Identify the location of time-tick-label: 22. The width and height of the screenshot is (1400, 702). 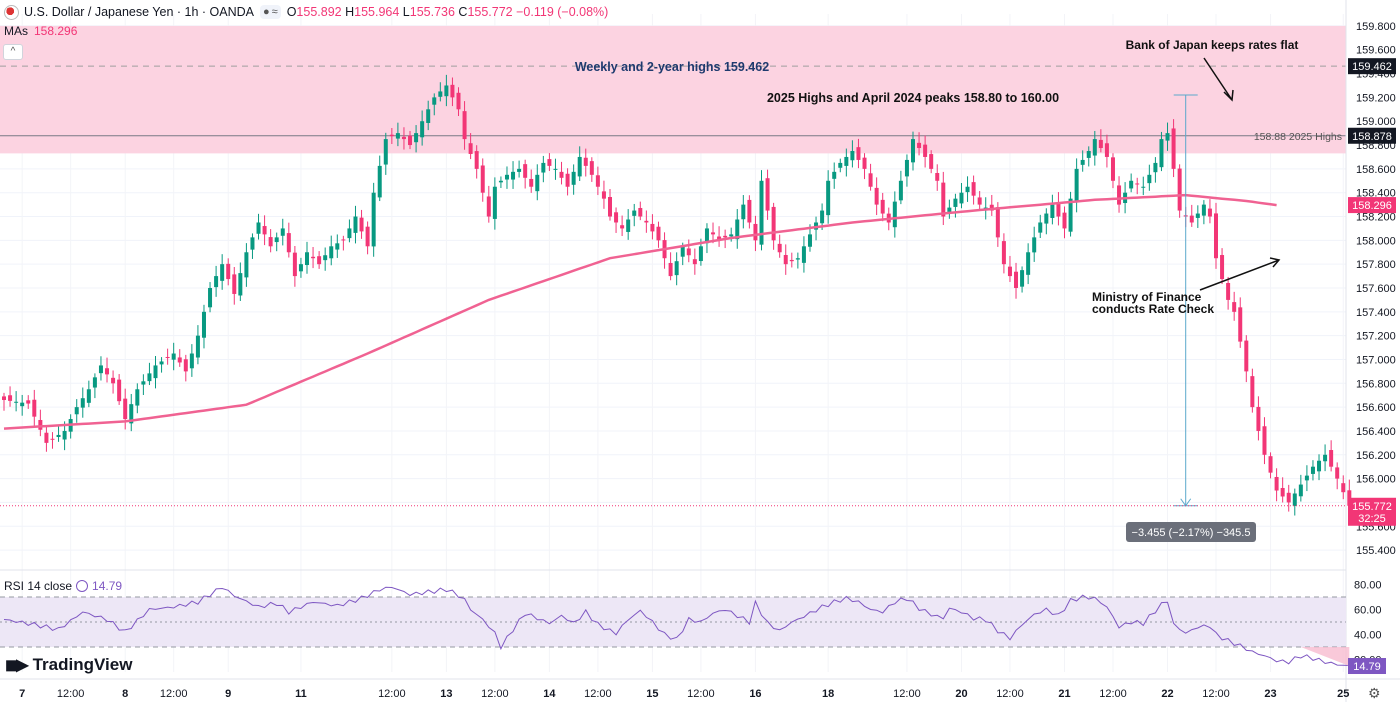
(1167, 694).